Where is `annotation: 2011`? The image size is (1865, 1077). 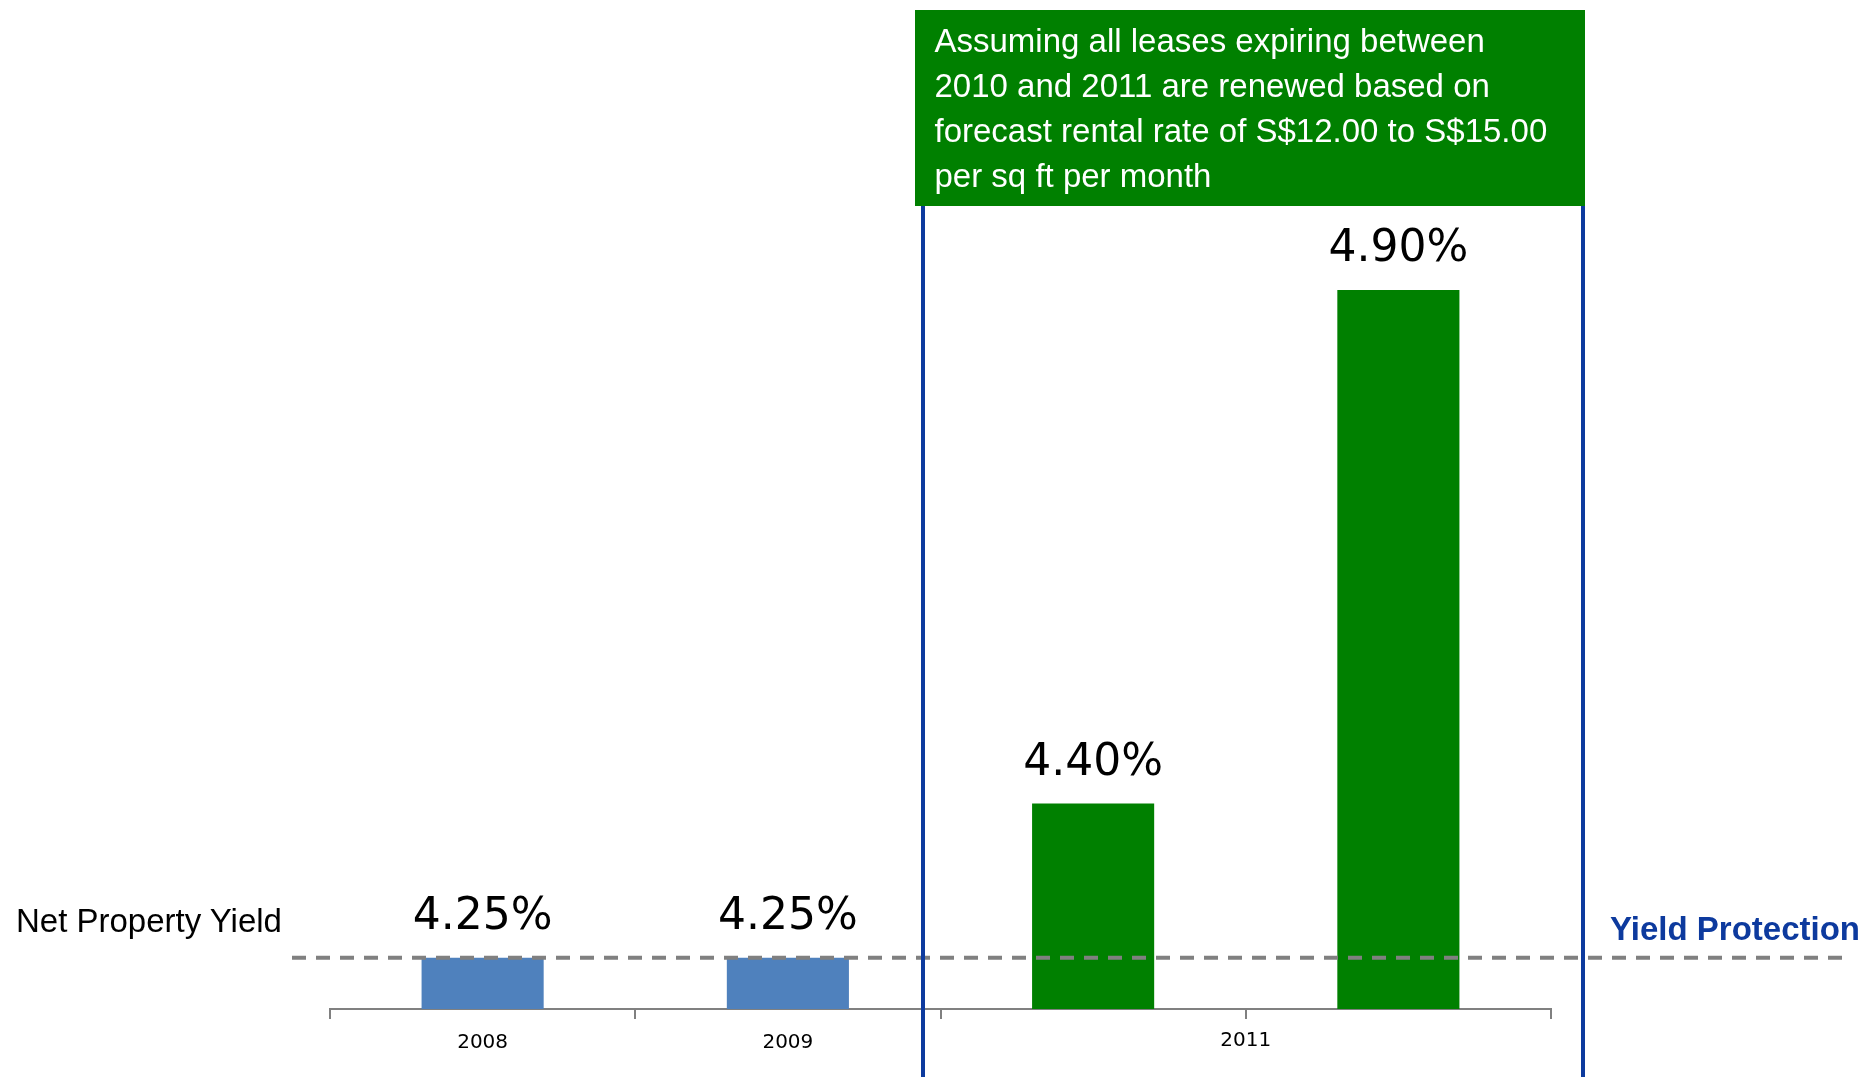 annotation: 2011 is located at coordinates (1246, 1039).